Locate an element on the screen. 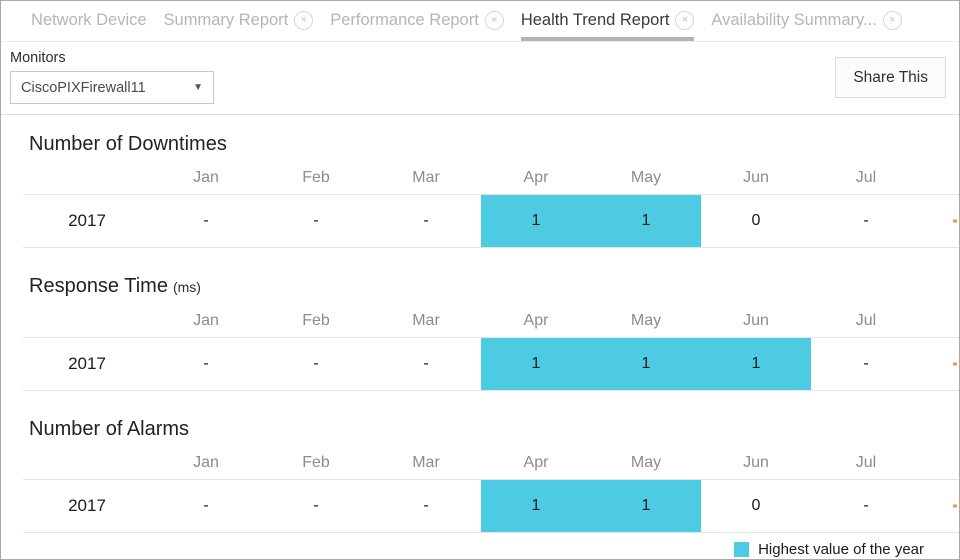 Image resolution: width=960 pixels, height=560 pixels. section-title-unit: (ms) is located at coordinates (186, 287).